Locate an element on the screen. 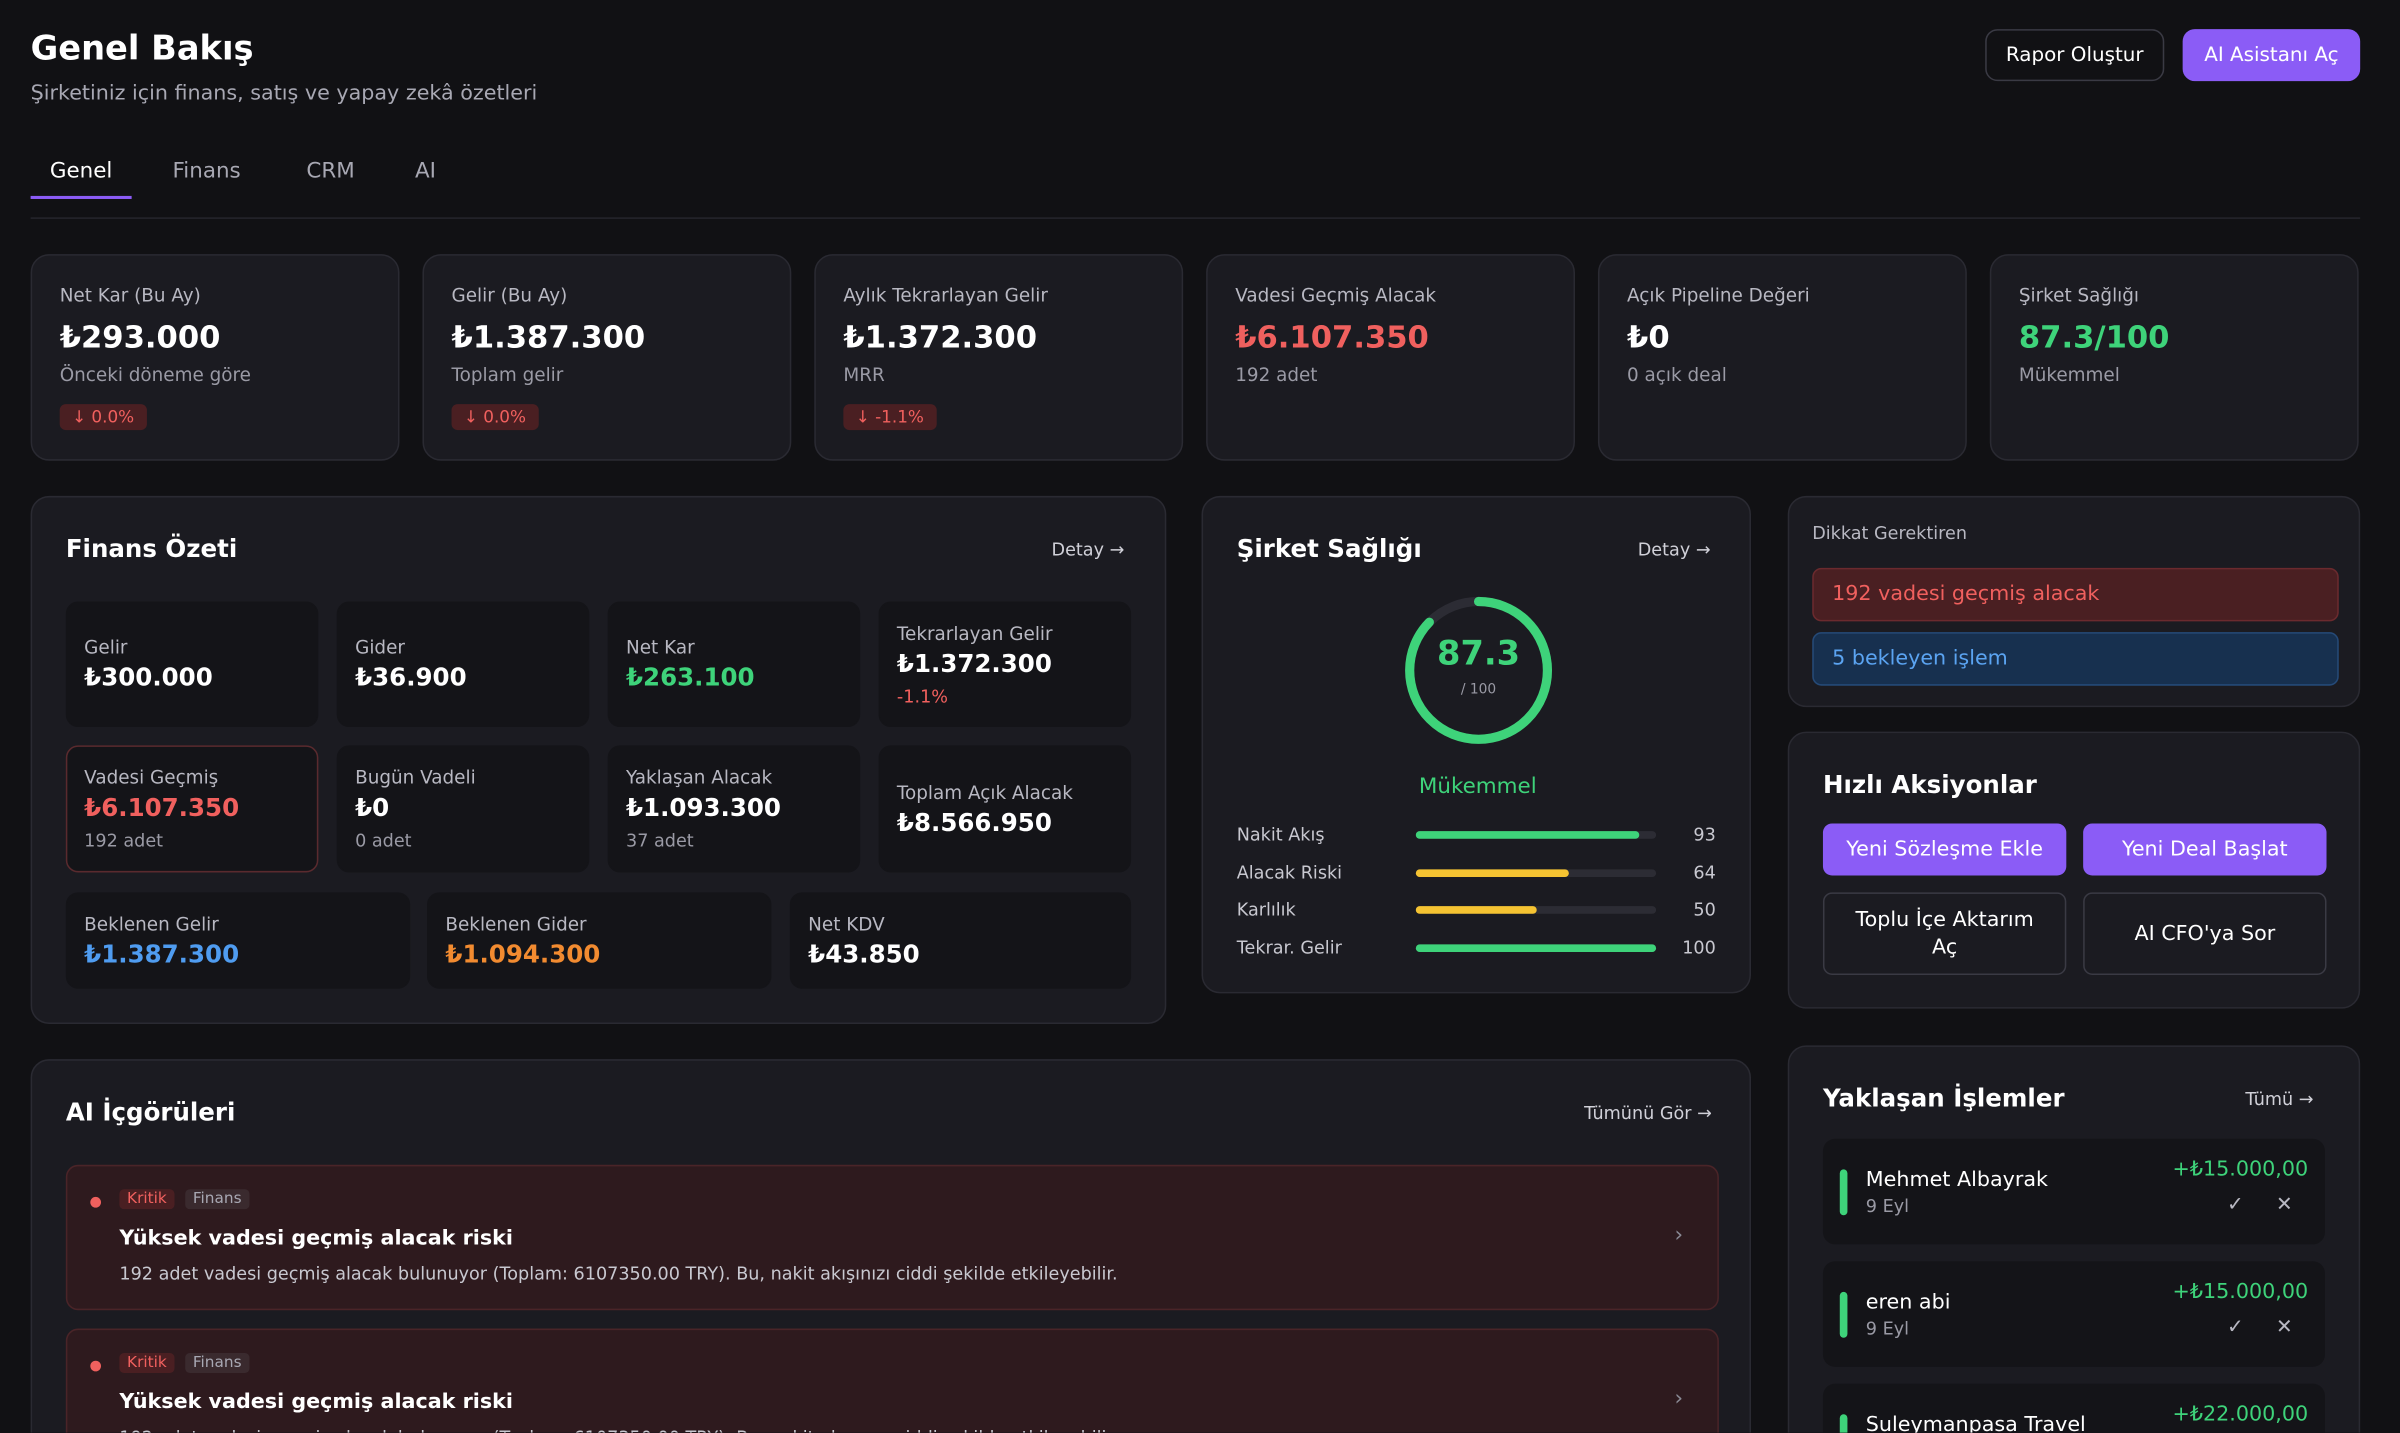 The height and width of the screenshot is (1433, 2400). finance-cell: Yaklaşan Alacak ₺1.093.300 37 adet is located at coordinates (734, 809).